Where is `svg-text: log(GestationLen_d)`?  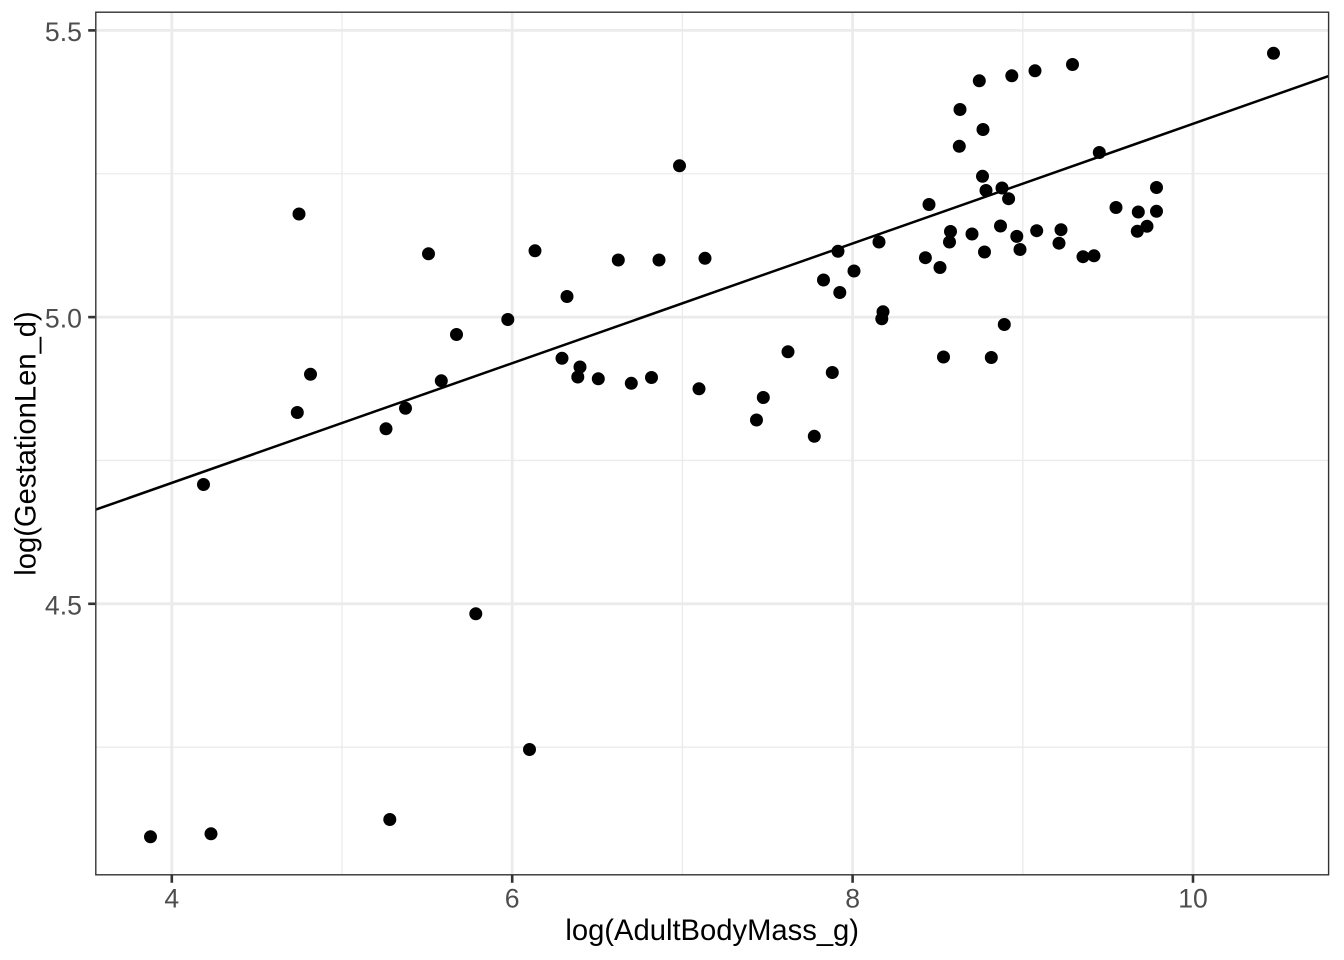
svg-text: log(GestationLen_d) is located at coordinates (27, 443).